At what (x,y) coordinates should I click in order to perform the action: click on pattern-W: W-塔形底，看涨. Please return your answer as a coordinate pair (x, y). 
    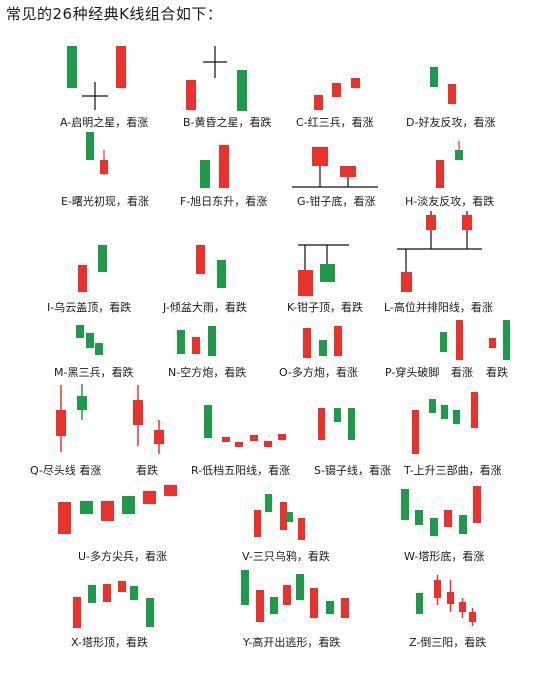
    Looking at the image, I should click on (442, 524).